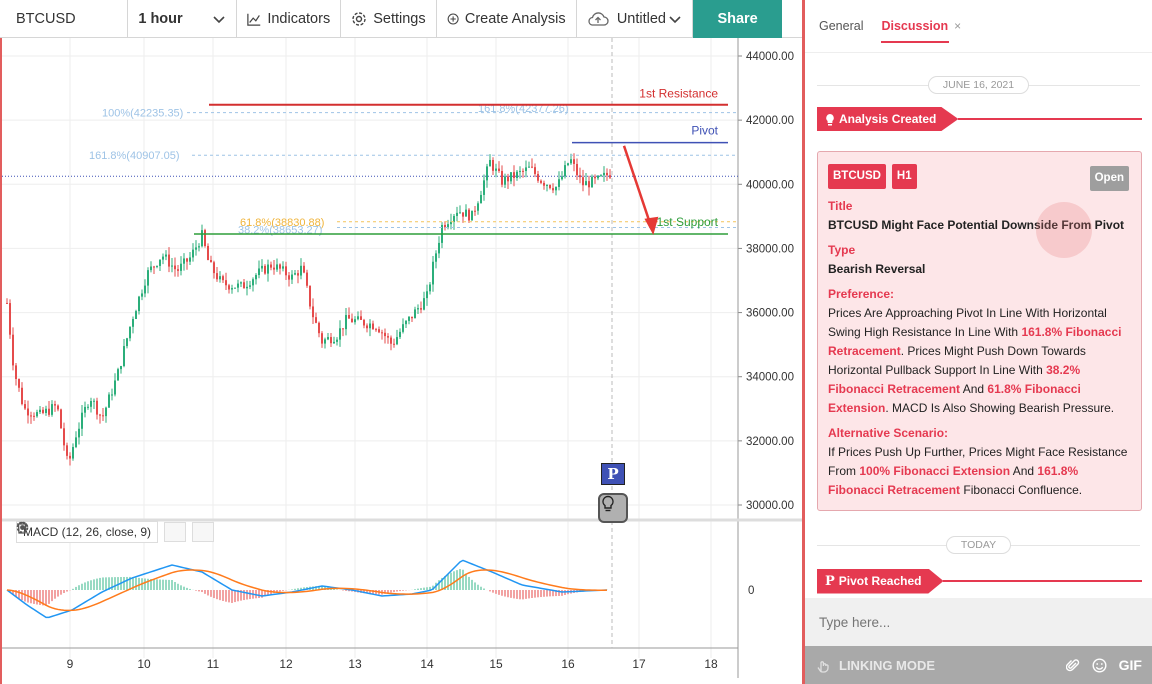  Describe the element at coordinates (877, 269) in the screenshot. I see `analysis-type: Bearish Reversal` at that location.